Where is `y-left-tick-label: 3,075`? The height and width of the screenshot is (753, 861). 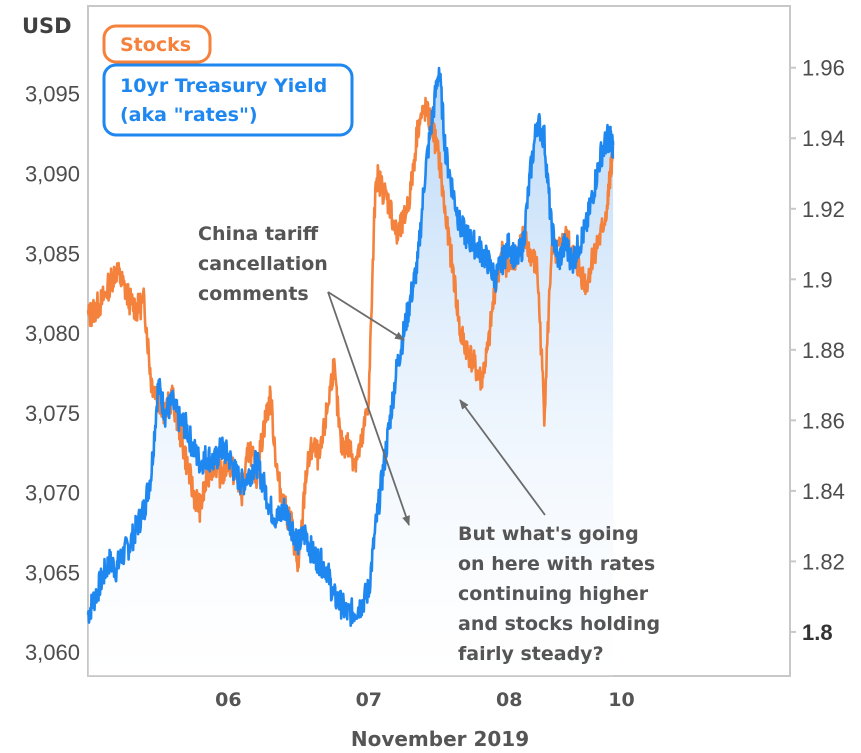
y-left-tick-label: 3,075 is located at coordinates (52, 413).